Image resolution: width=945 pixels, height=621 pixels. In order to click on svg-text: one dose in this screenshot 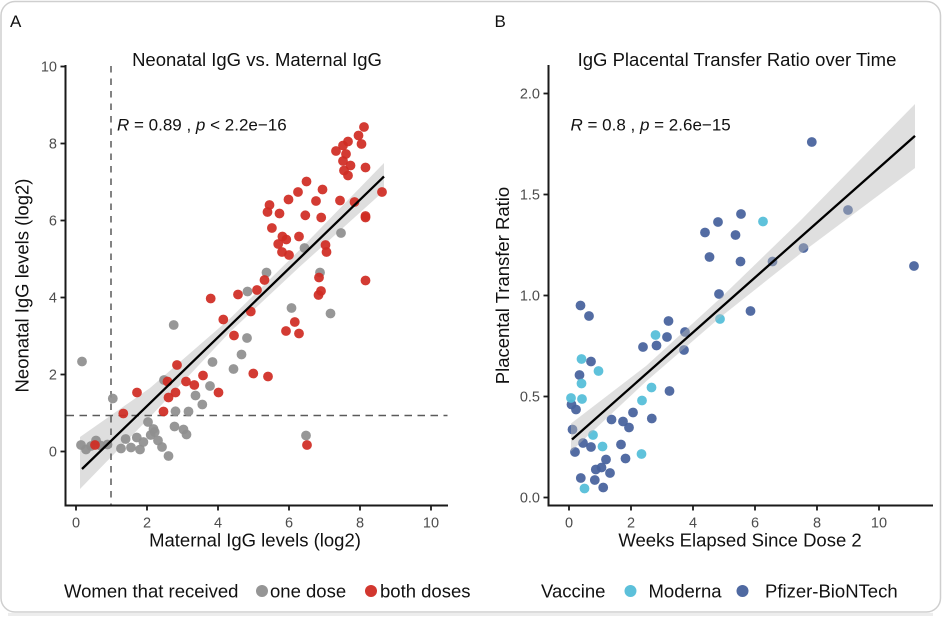, I will do `click(308, 591)`.